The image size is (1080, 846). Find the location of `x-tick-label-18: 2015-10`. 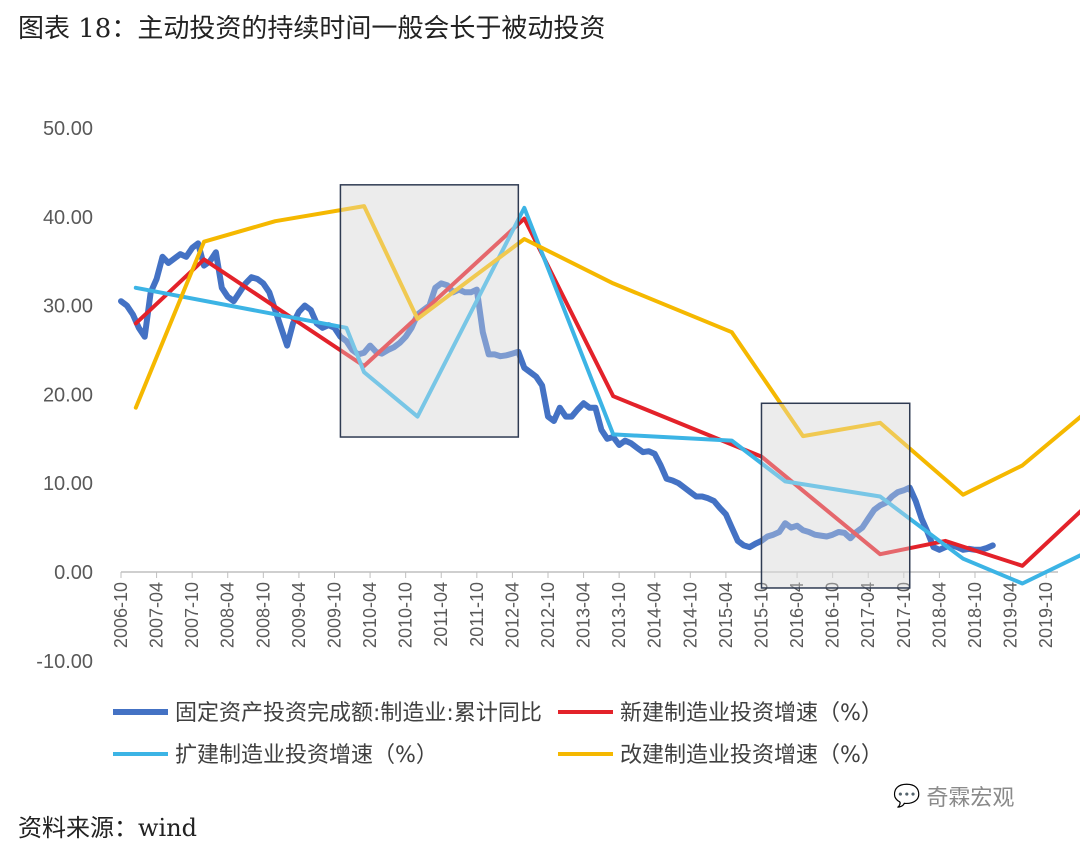

x-tick-label-18: 2015-10 is located at coordinates (761, 615).